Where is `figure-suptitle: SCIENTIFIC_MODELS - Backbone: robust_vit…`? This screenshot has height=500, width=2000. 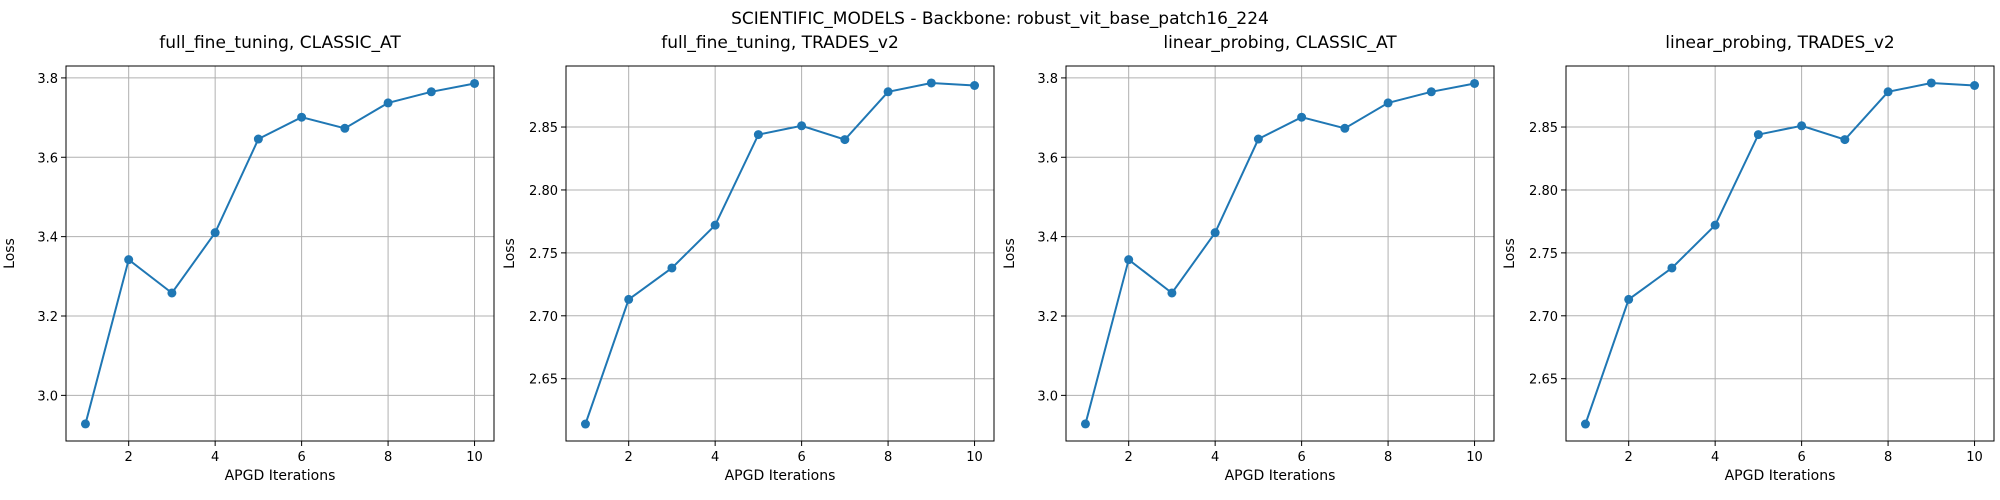
figure-suptitle: SCIENTIFIC_MODELS - Backbone: robust_vit… is located at coordinates (1000, 19).